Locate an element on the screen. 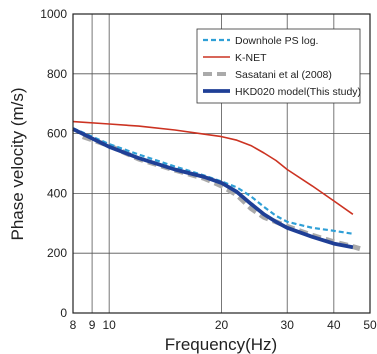 The image size is (377, 354). legend-box is located at coordinates (278, 66).